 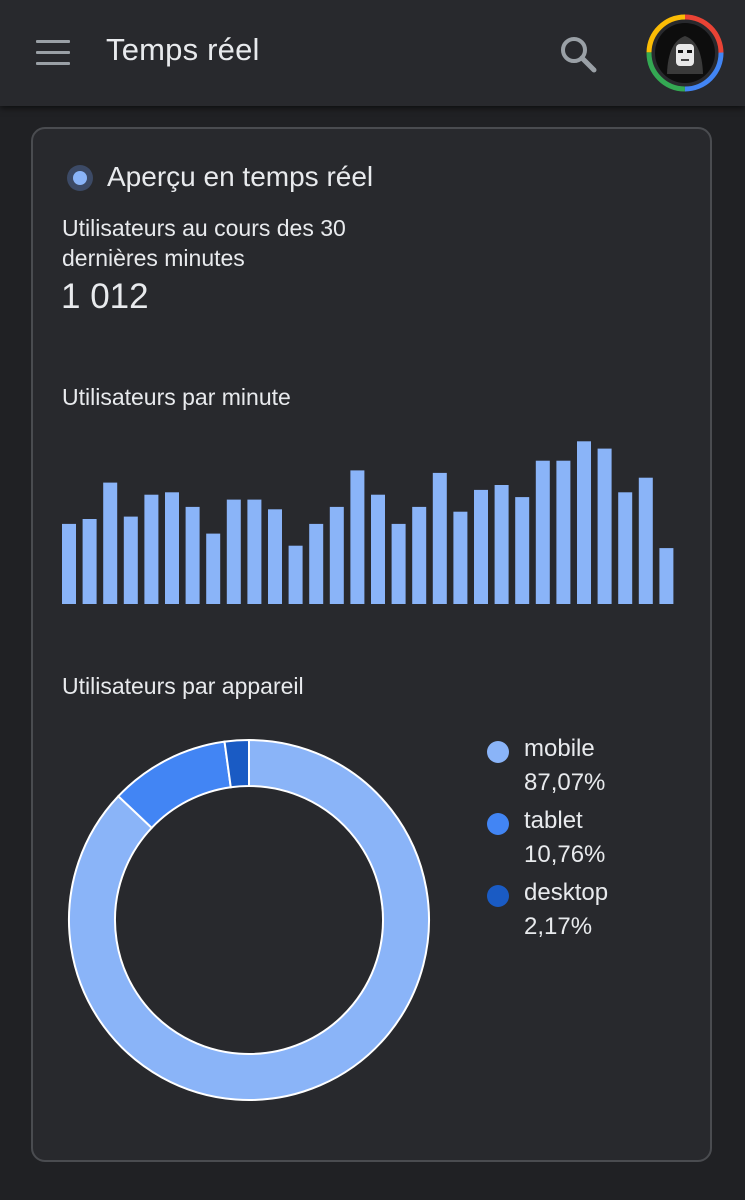 What do you see at coordinates (685, 53) in the screenshot?
I see `user-avatar` at bounding box center [685, 53].